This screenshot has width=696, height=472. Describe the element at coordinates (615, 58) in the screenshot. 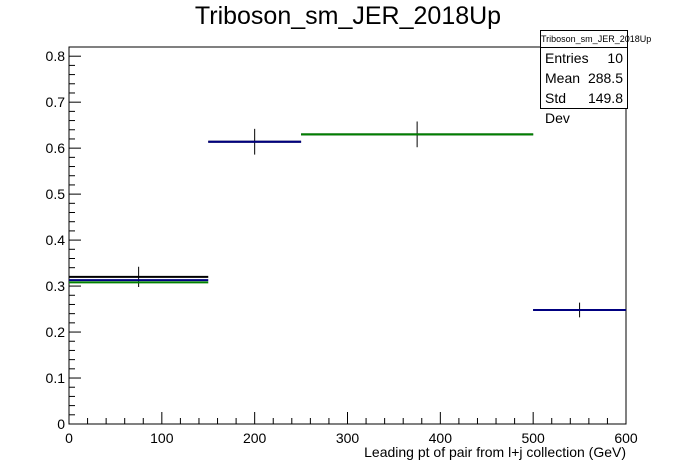

I see `stats-entries-value: 10` at that location.